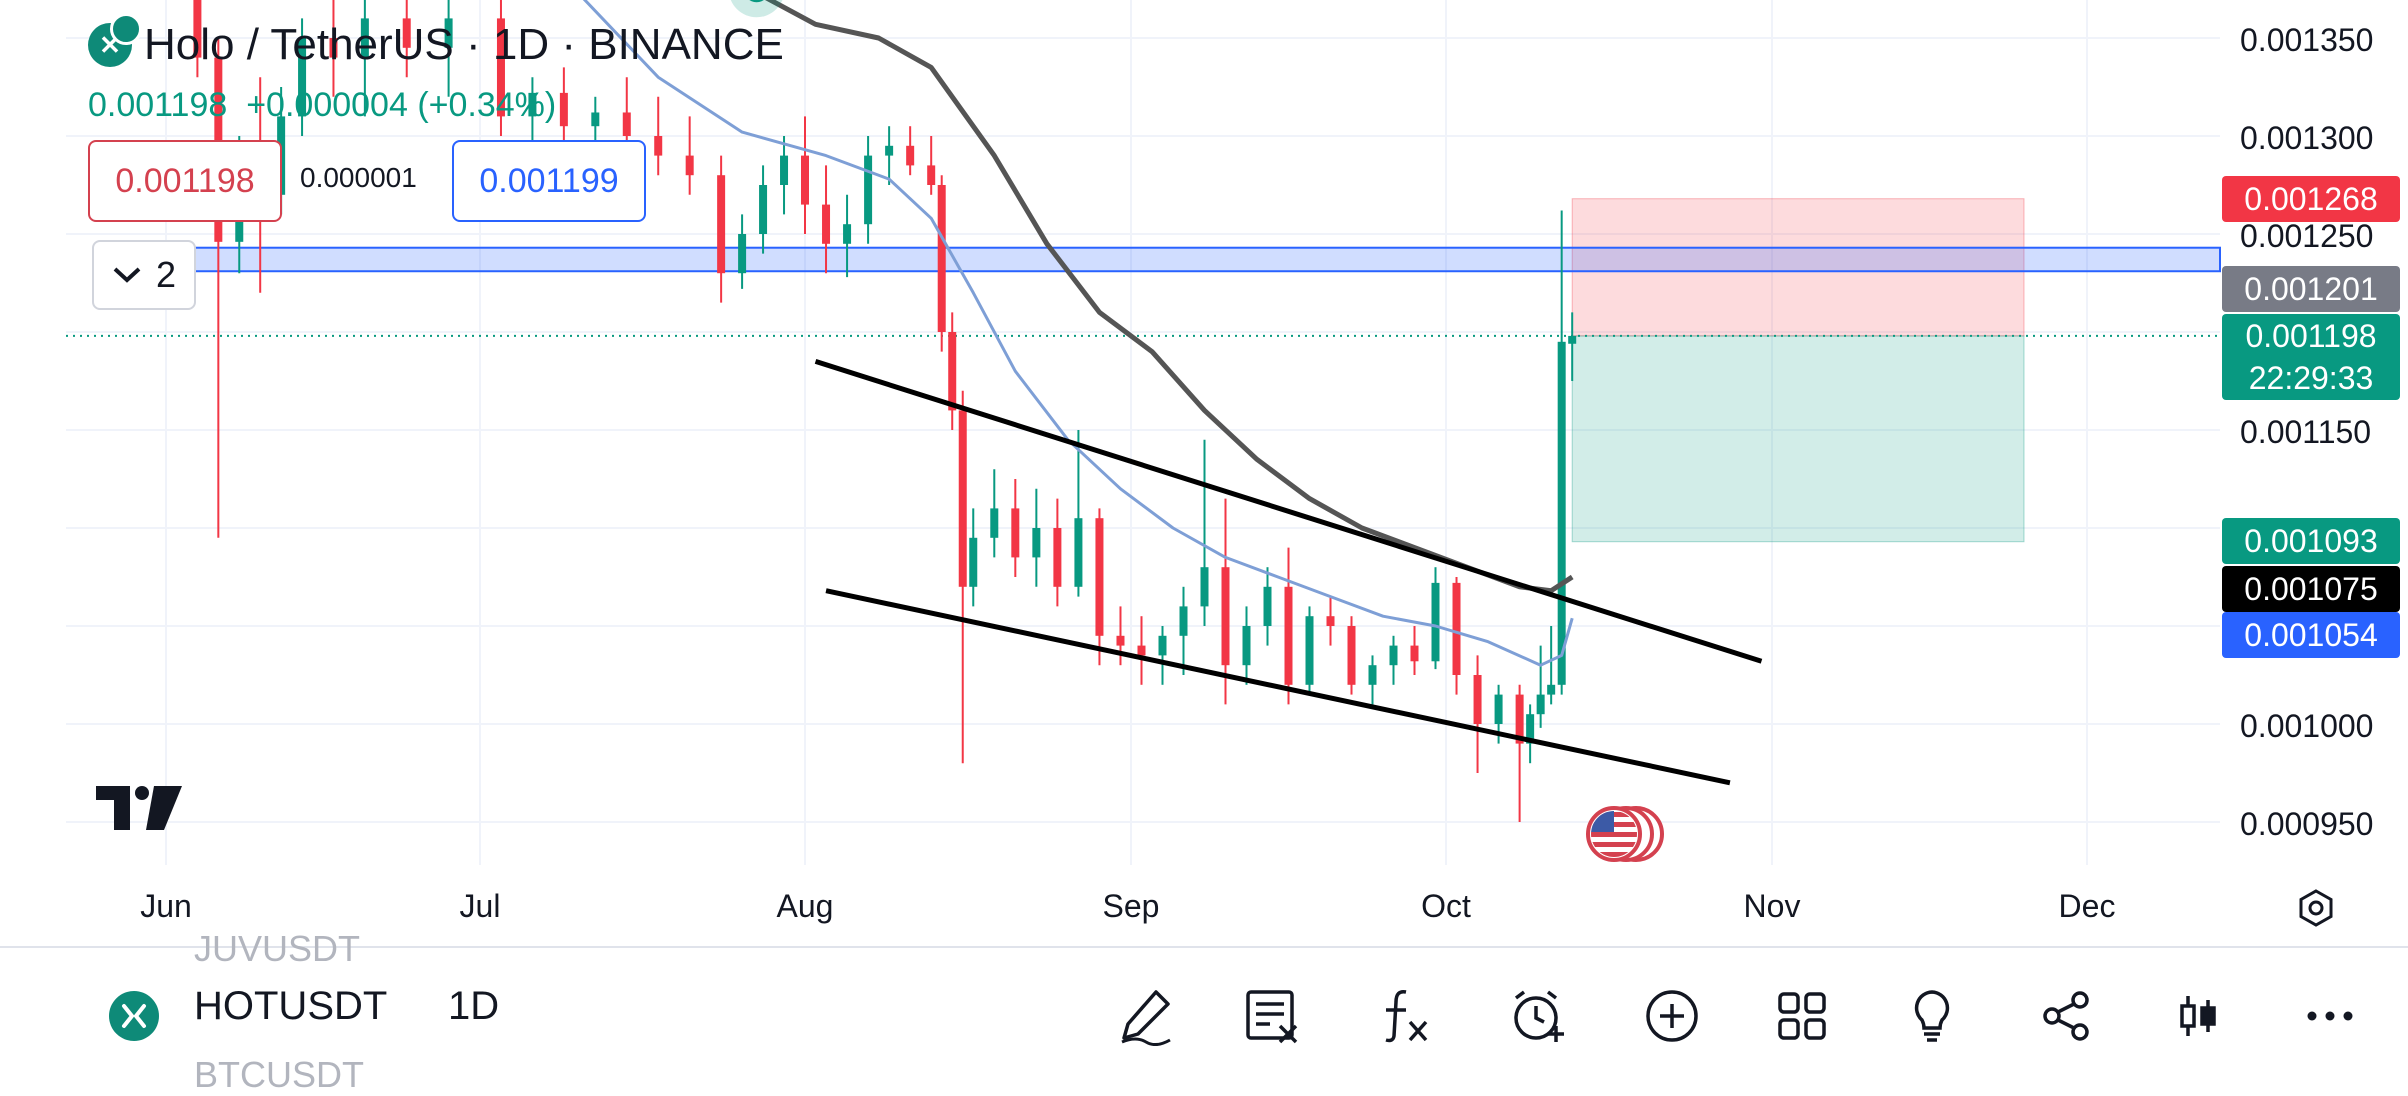 The height and width of the screenshot is (1096, 2408). I want to click on previous-symbol: JUVUSDT, so click(277, 948).